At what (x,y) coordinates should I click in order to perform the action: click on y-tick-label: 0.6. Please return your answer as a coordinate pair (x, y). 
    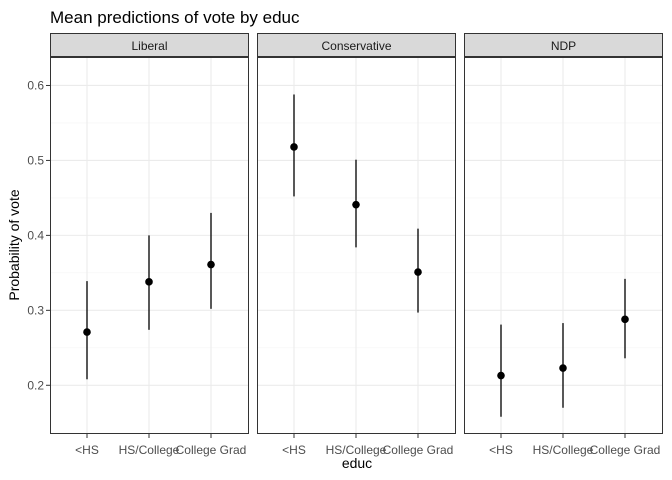
    Looking at the image, I should click on (35, 85).